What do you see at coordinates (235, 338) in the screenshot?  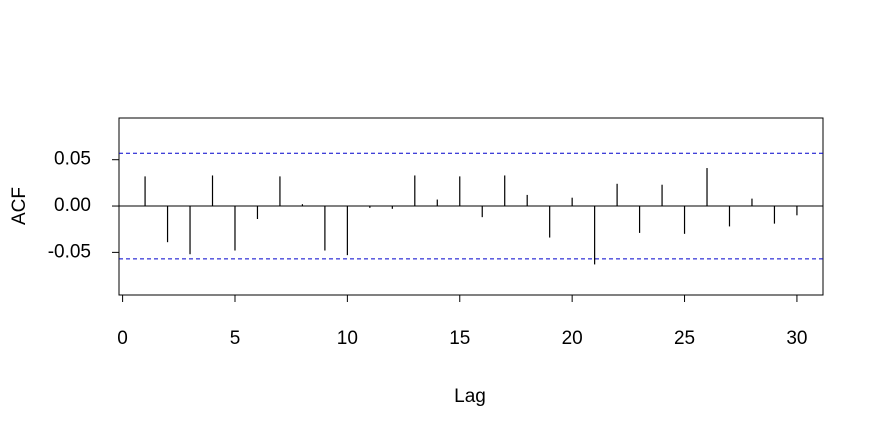 I see `x-tick-label: 5` at bounding box center [235, 338].